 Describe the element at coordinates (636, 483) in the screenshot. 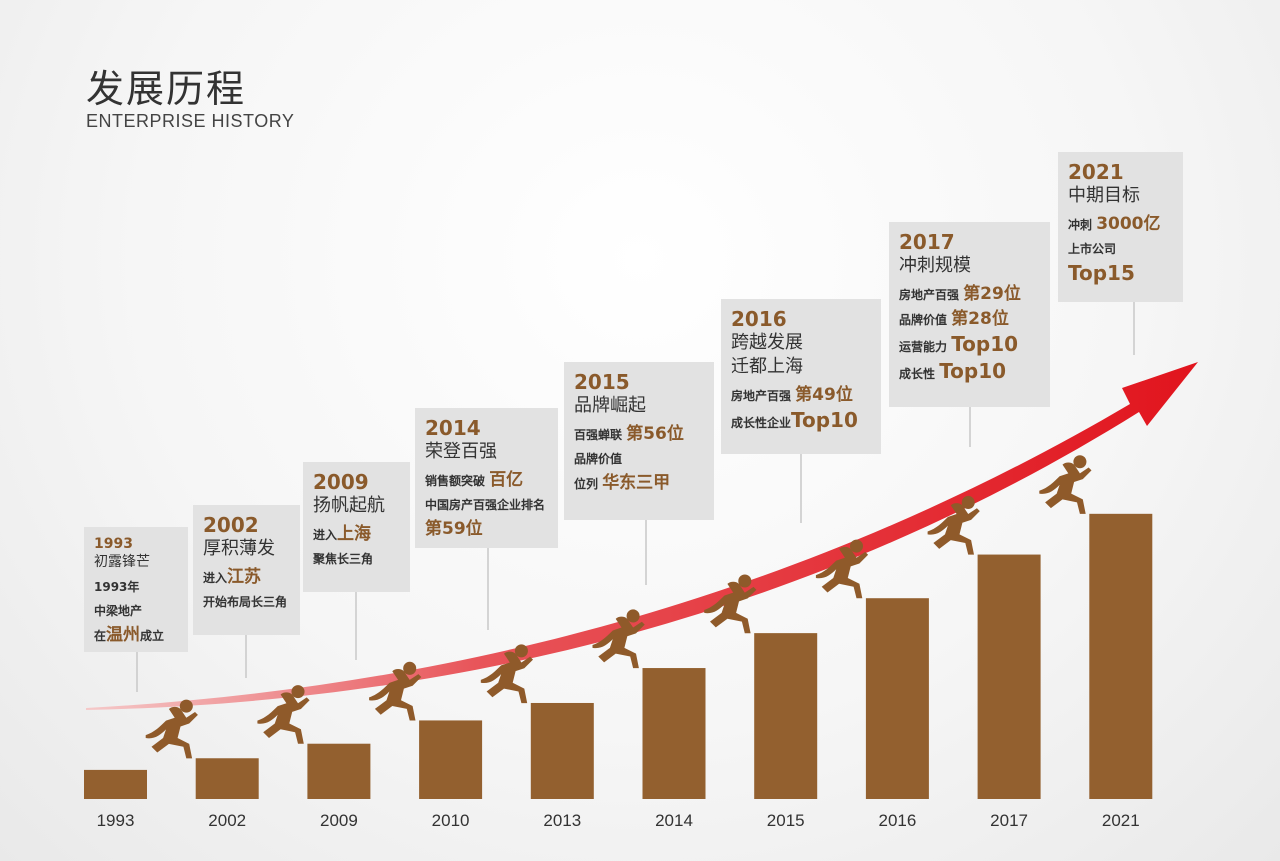

I see `milestone-text: 华东三甲` at that location.